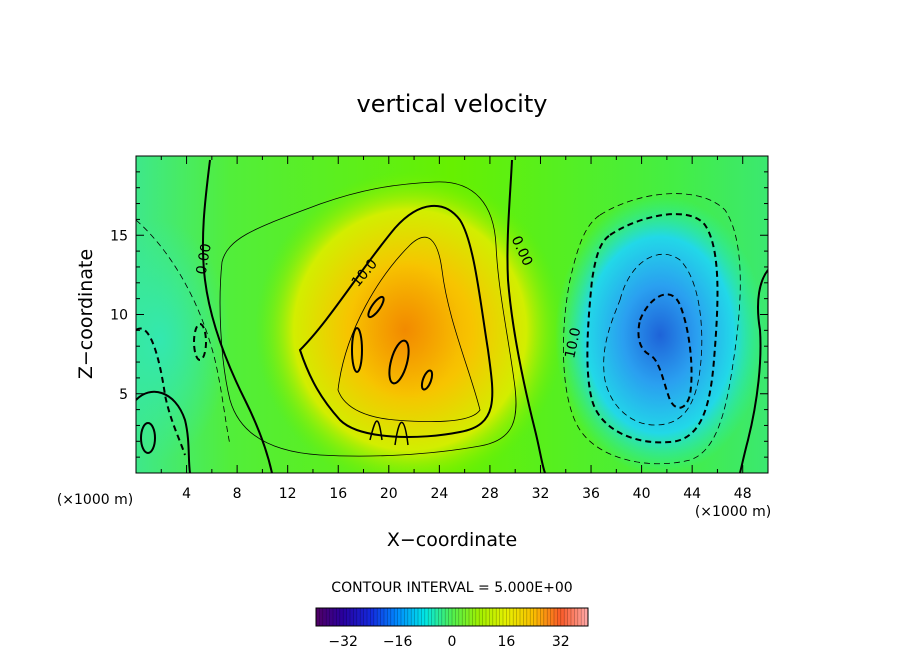 The width and height of the screenshot is (904, 654). I want to click on x-tick-label: 40, so click(642, 494).